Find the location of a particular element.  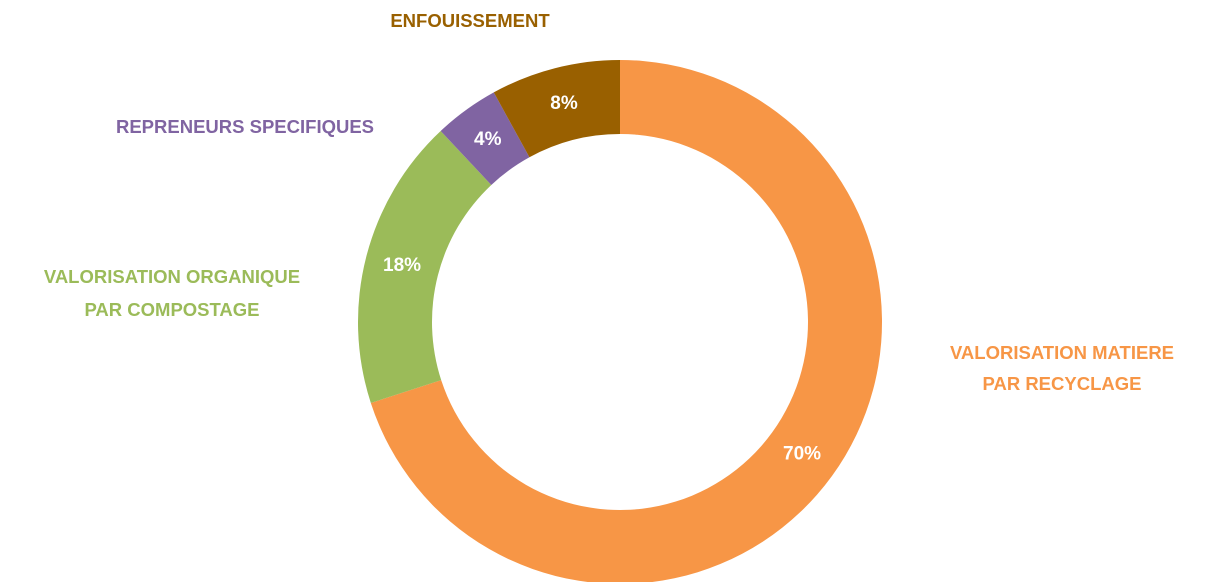

category-label: ENFOUISSEMENT is located at coordinates (470, 20).